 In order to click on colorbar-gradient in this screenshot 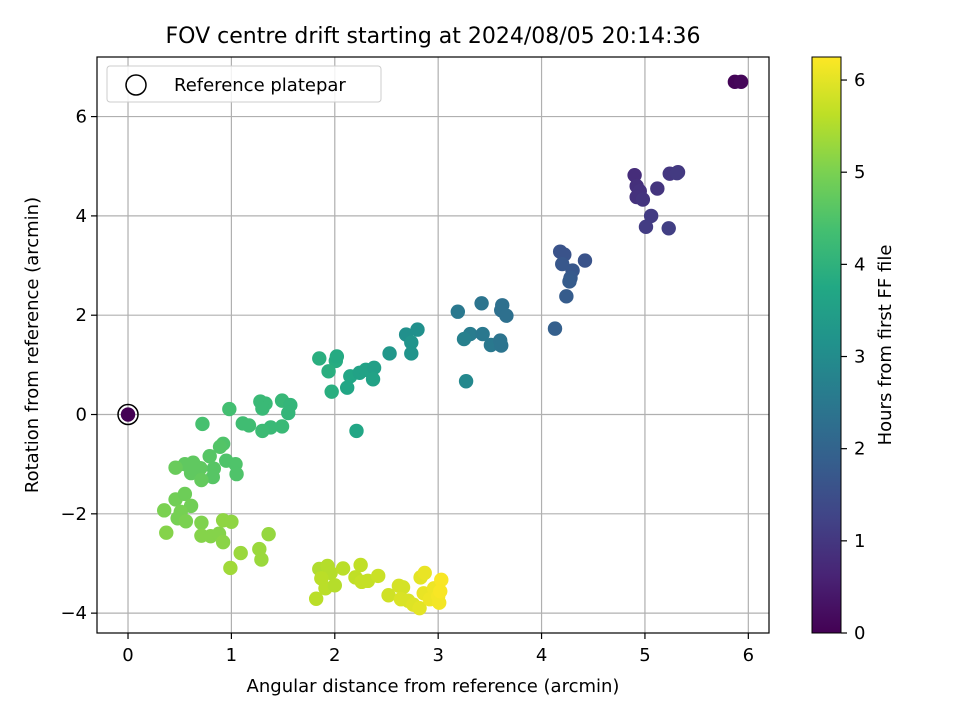, I will do `click(826, 345)`.